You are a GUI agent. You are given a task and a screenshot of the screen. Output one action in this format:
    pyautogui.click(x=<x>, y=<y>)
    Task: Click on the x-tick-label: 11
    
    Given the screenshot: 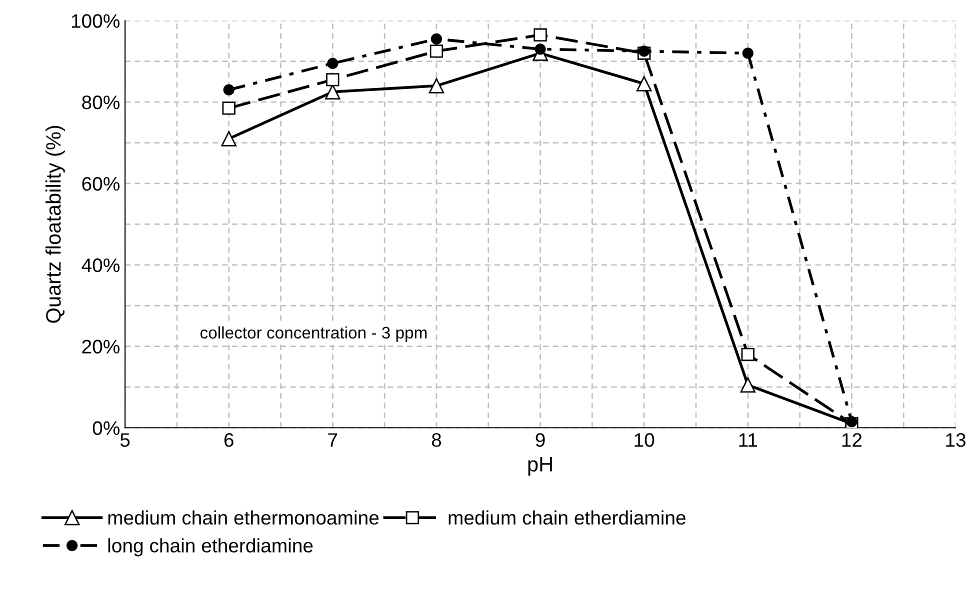 What is the action you would take?
    pyautogui.click(x=748, y=440)
    